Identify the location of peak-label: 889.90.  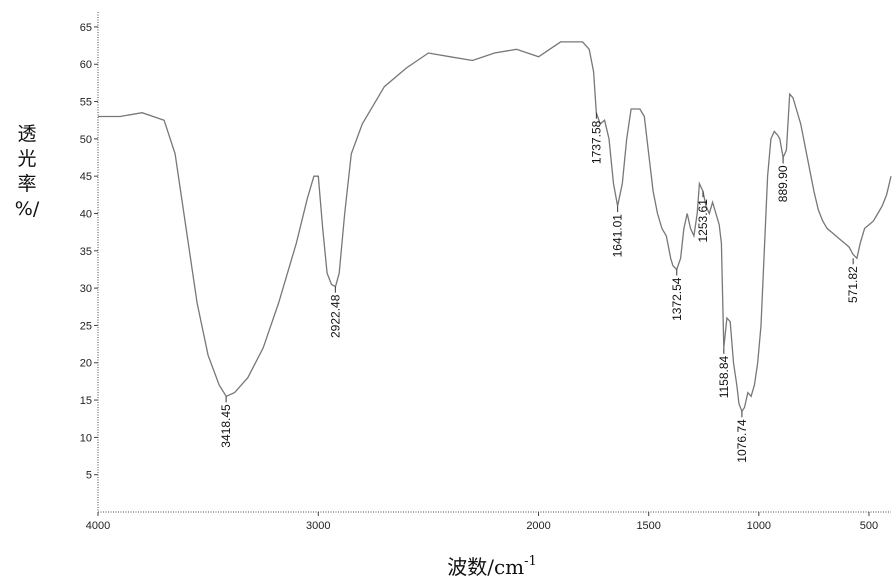
(783, 183).